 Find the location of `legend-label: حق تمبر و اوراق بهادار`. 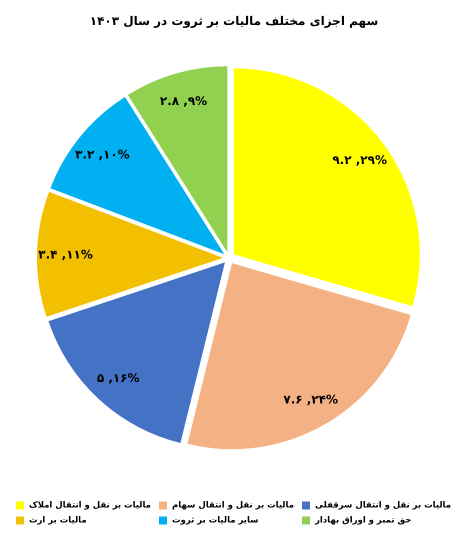

legend-label: حق تمبر و اوراق بهادار is located at coordinates (363, 521).